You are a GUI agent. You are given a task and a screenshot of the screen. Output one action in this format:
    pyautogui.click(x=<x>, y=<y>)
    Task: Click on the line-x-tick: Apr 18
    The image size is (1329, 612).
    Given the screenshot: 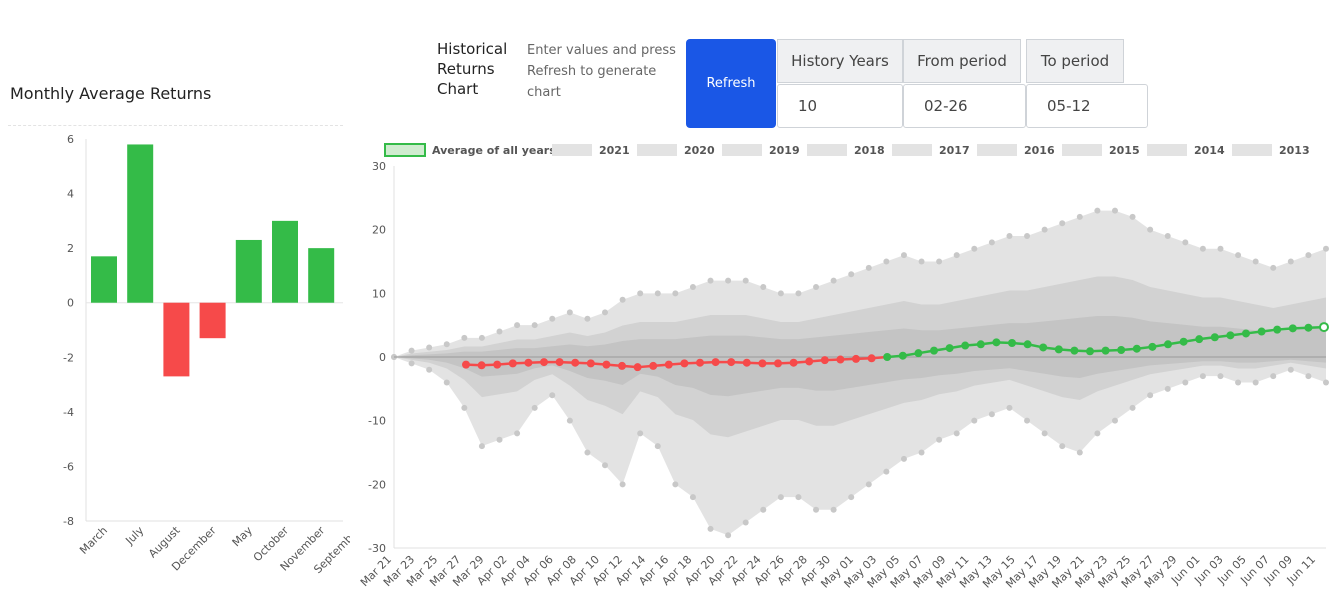 What is the action you would take?
    pyautogui.click(x=676, y=570)
    